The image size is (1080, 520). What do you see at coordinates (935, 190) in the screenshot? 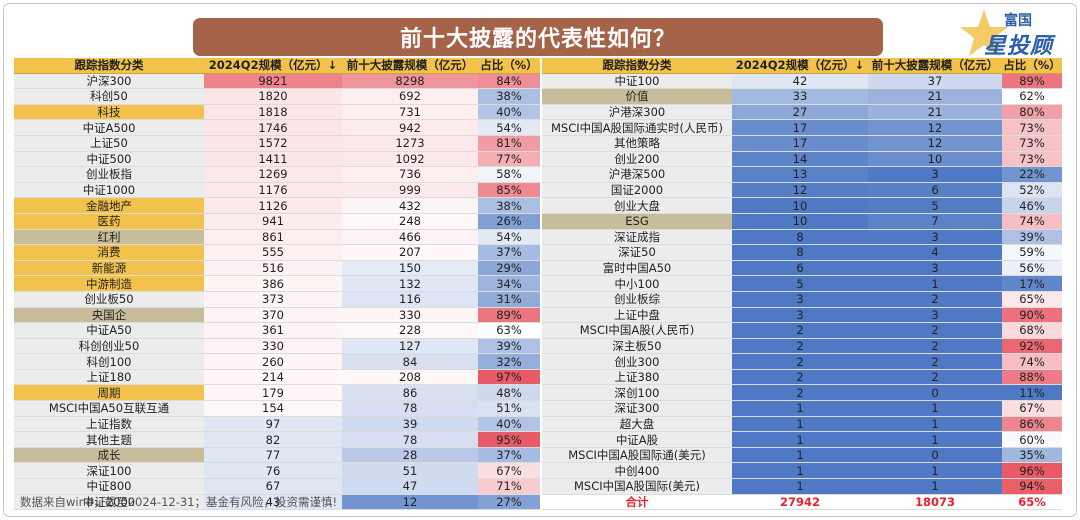
I see `disclosed-cell: 6` at bounding box center [935, 190].